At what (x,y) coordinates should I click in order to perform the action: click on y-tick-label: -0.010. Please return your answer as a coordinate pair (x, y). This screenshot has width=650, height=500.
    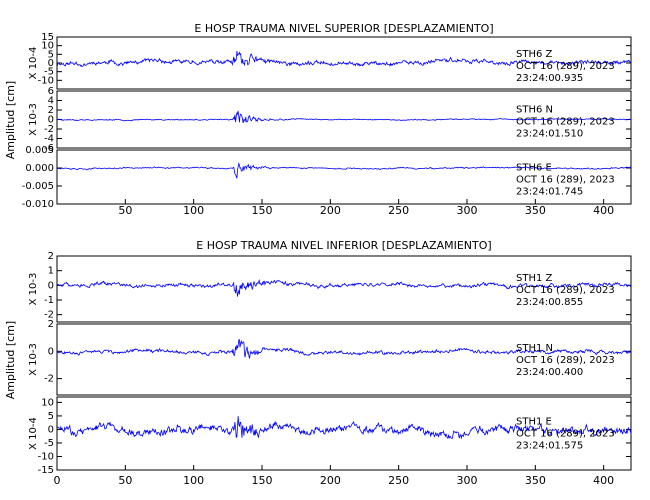
    Looking at the image, I should click on (38, 204).